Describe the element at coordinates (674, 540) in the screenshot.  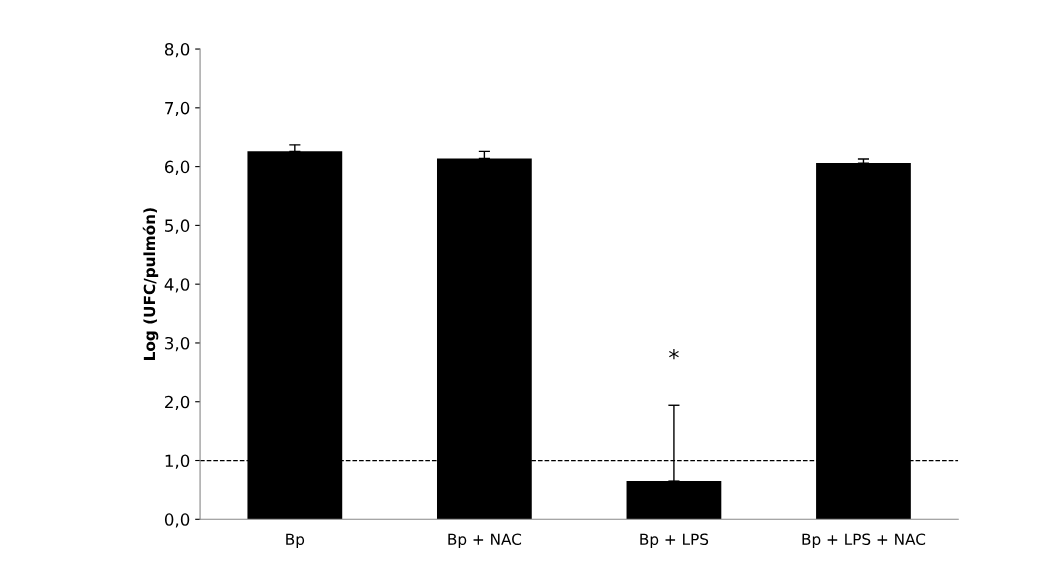
I see `x-tick-label: Bp + LPS` at that location.